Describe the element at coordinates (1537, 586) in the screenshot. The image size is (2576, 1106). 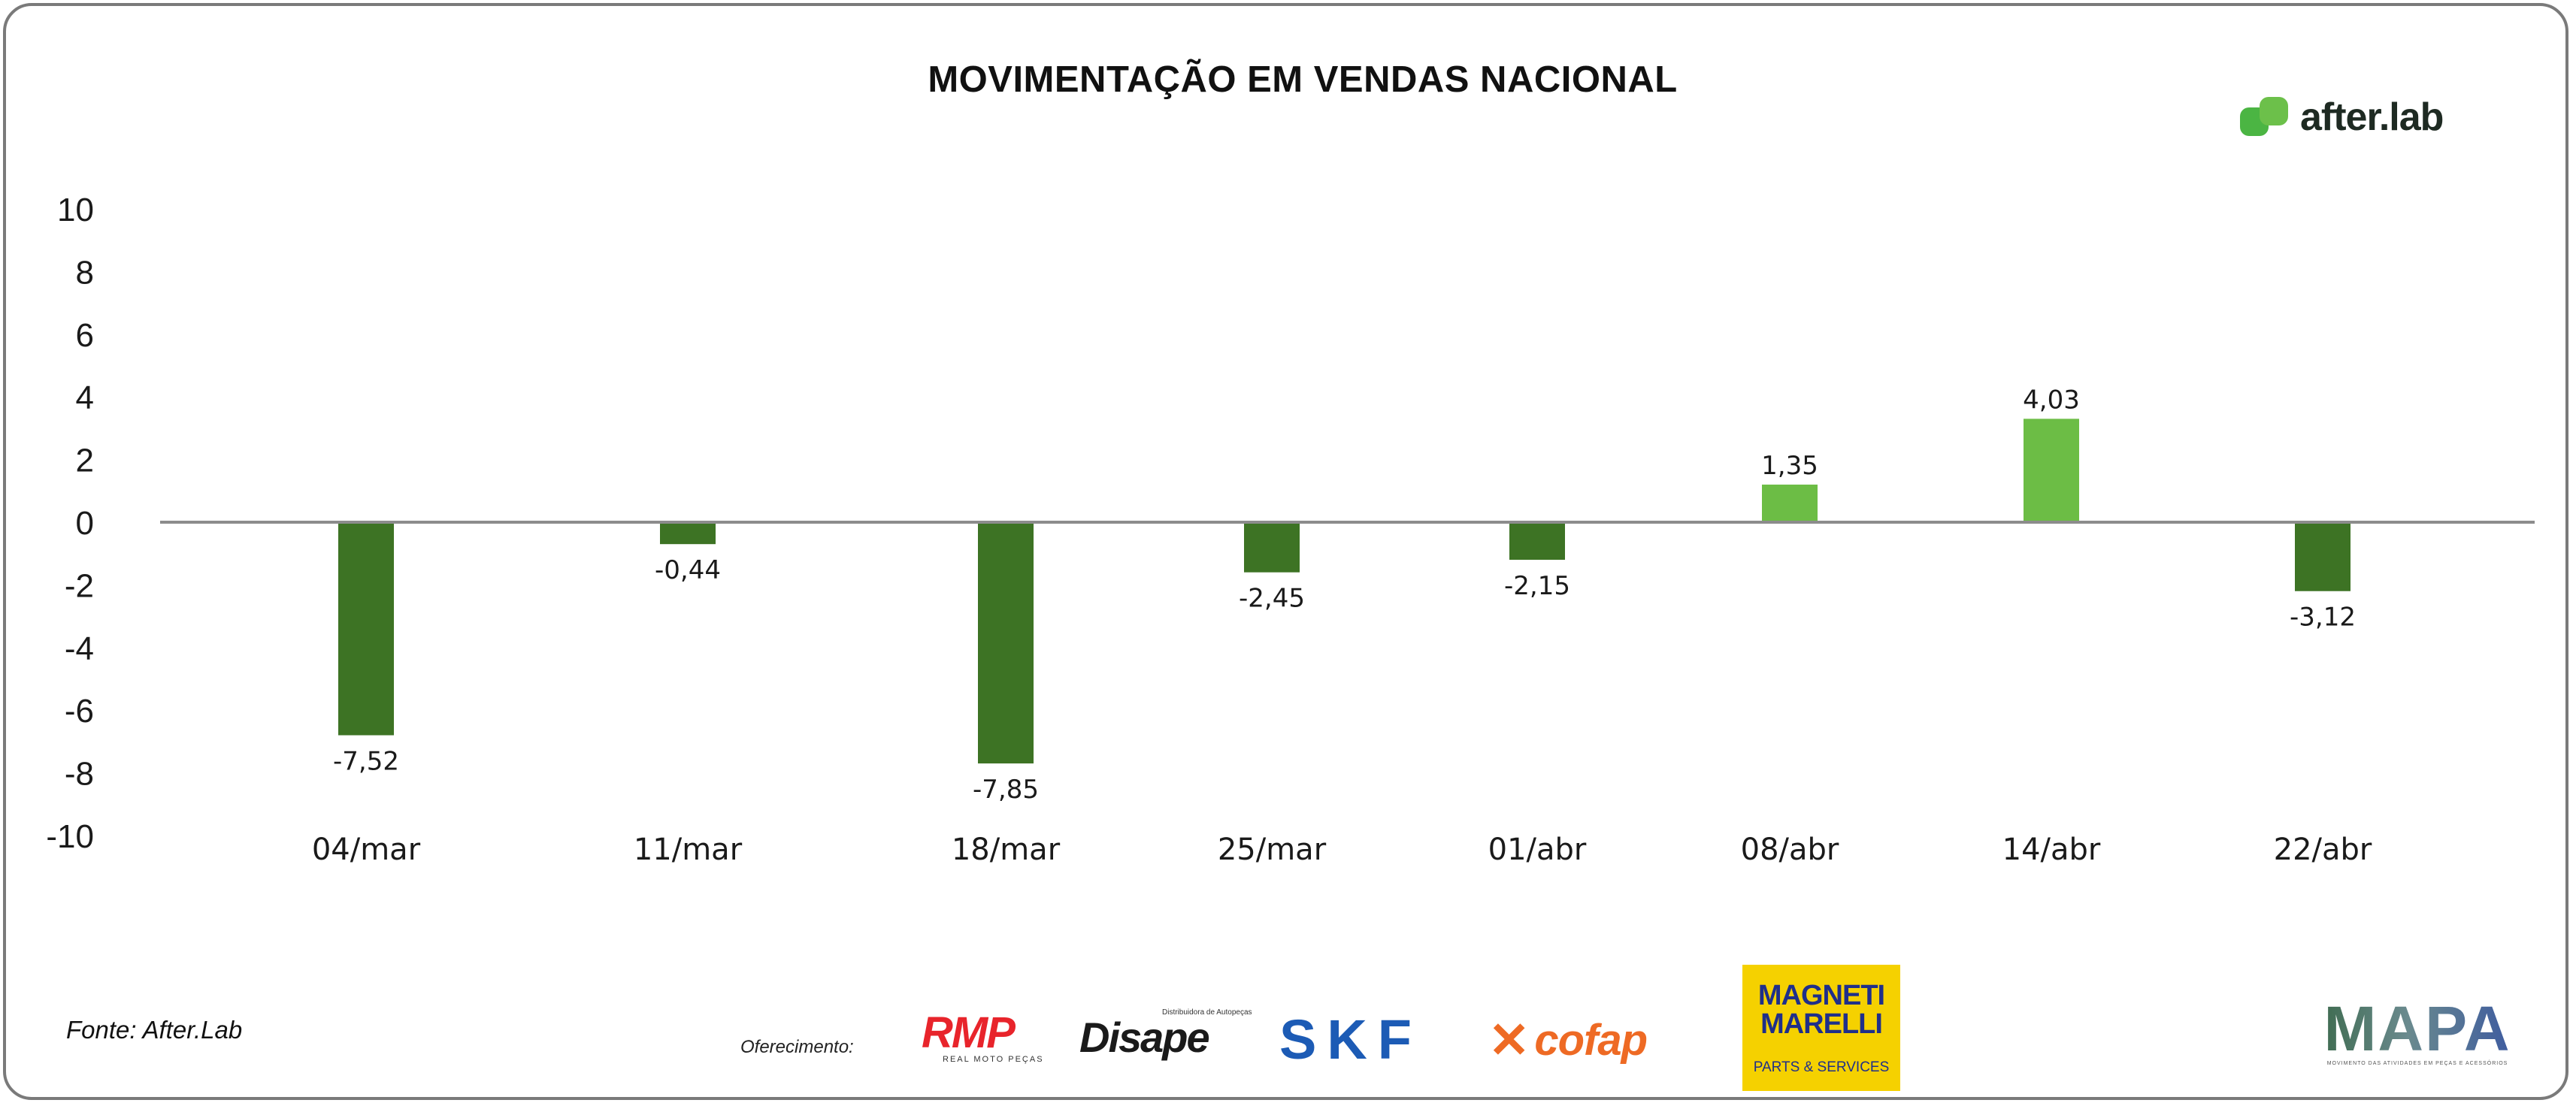
I see `data-label: -2,15` at that location.